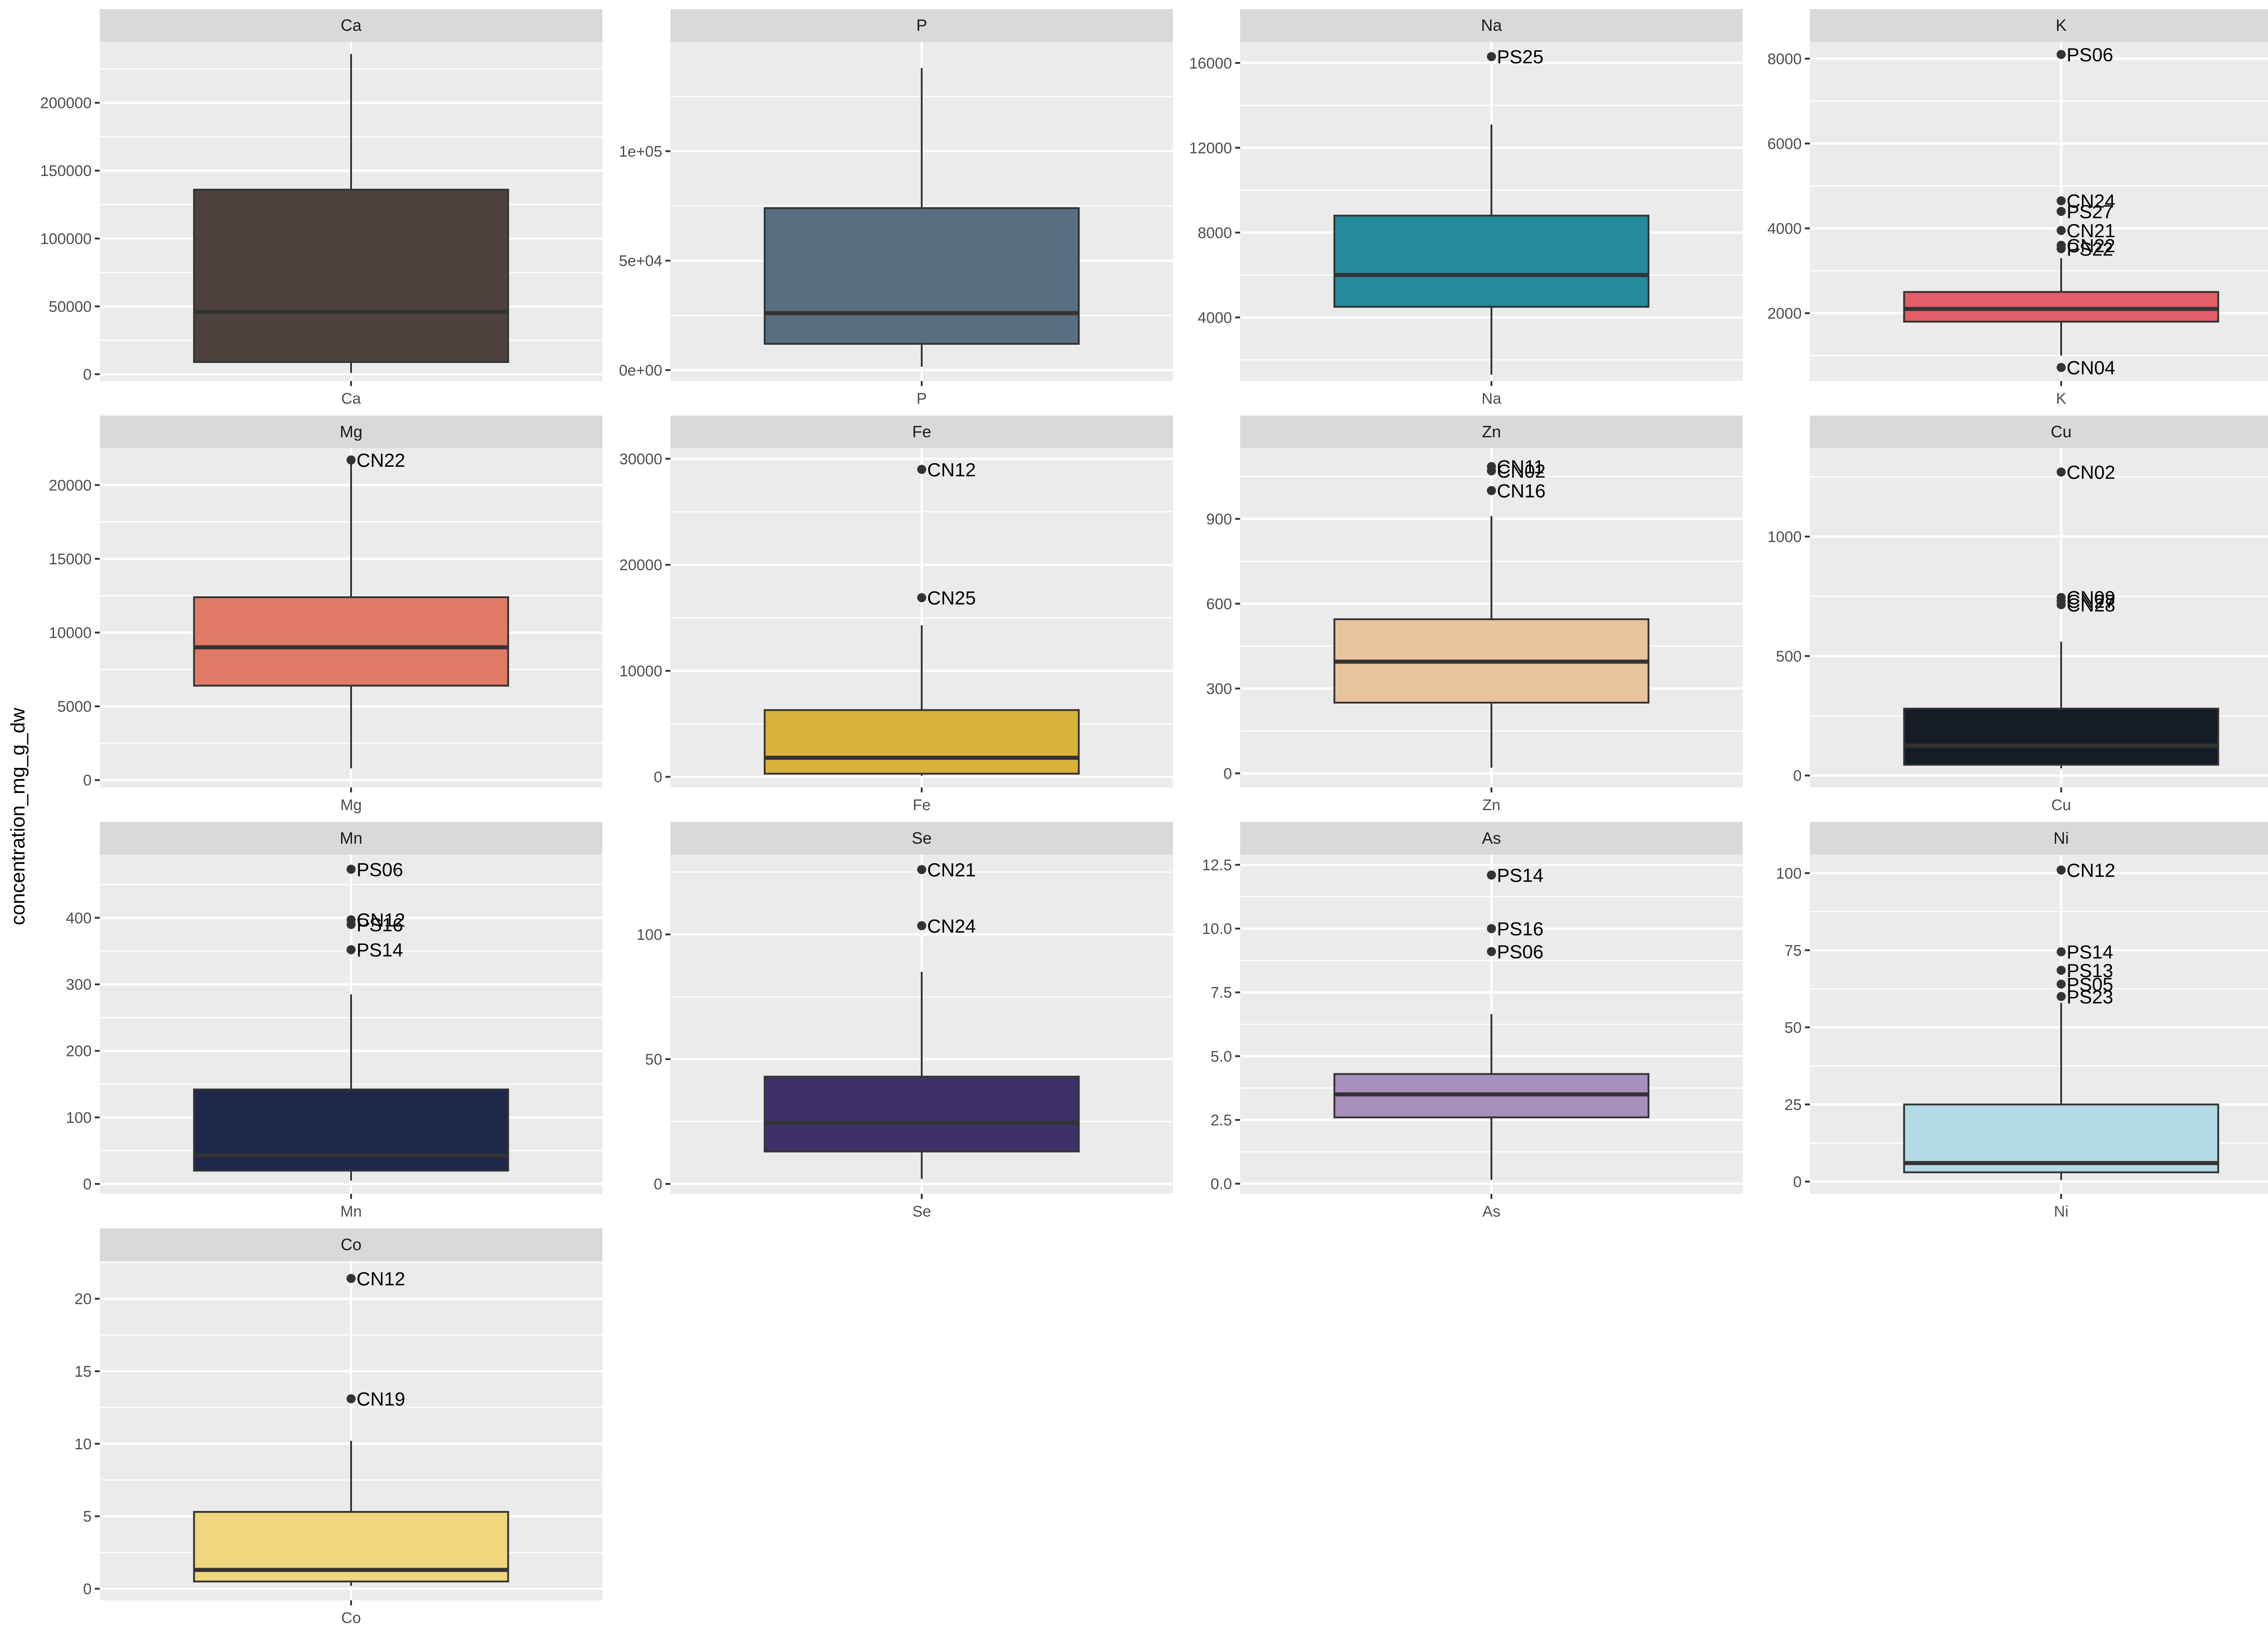  What do you see at coordinates (905, 1021) in the screenshot?
I see `panel-Se: Se 0 50 100 Se CN21 CN24` at bounding box center [905, 1021].